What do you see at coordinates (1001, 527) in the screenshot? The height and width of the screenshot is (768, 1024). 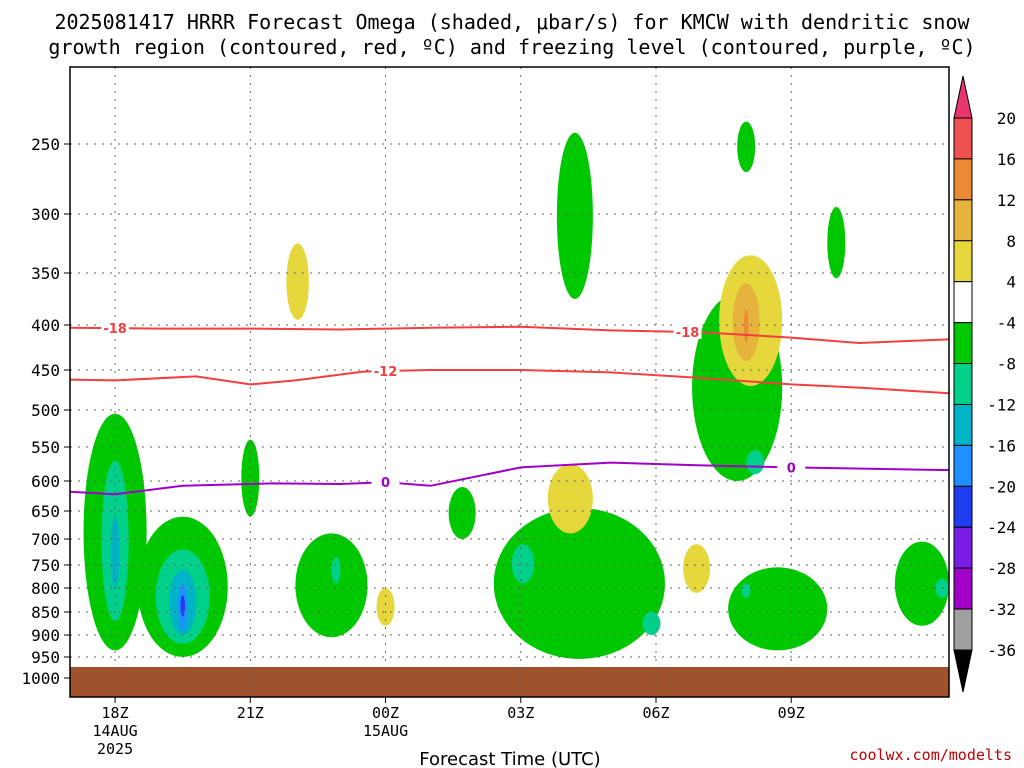 I see `colorbar-label: -24` at bounding box center [1001, 527].